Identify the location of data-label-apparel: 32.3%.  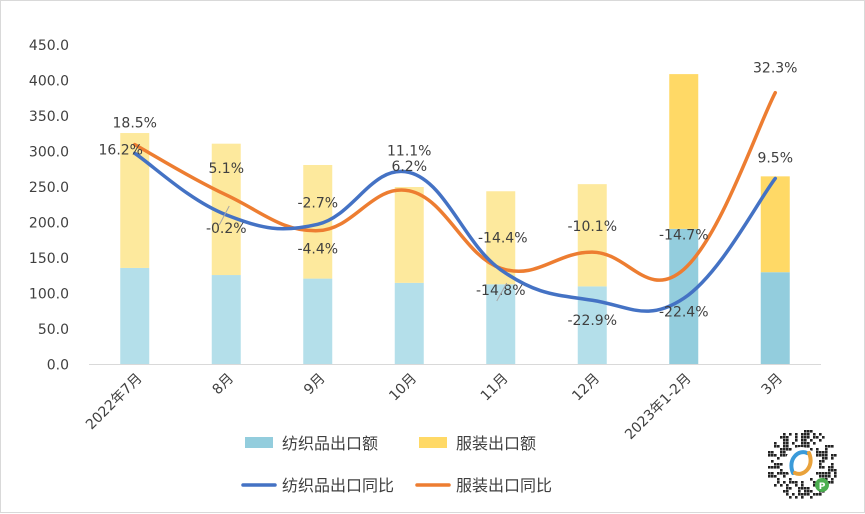
(775, 69).